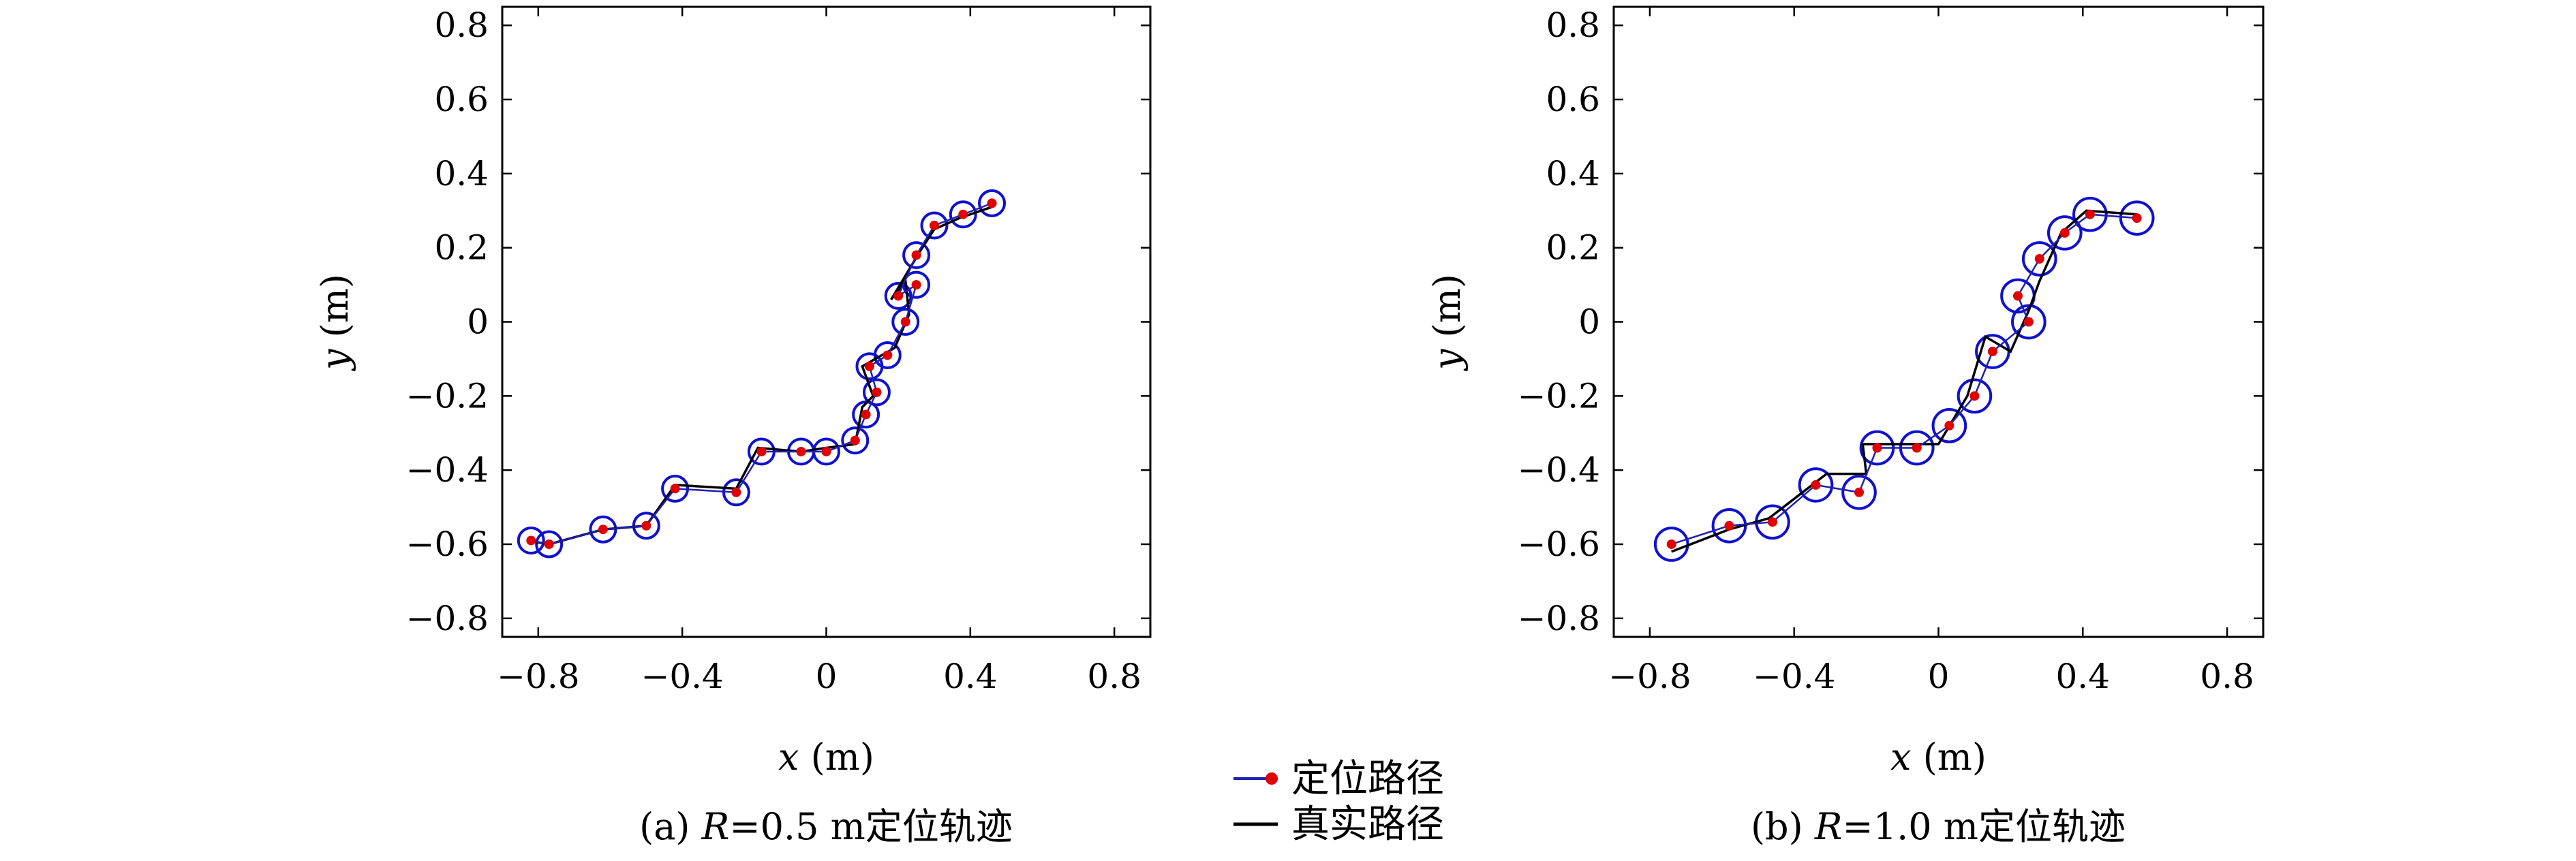 This screenshot has height=861, width=2576. What do you see at coordinates (1272, 778) in the screenshot?
I see `legend-located-marker` at bounding box center [1272, 778].